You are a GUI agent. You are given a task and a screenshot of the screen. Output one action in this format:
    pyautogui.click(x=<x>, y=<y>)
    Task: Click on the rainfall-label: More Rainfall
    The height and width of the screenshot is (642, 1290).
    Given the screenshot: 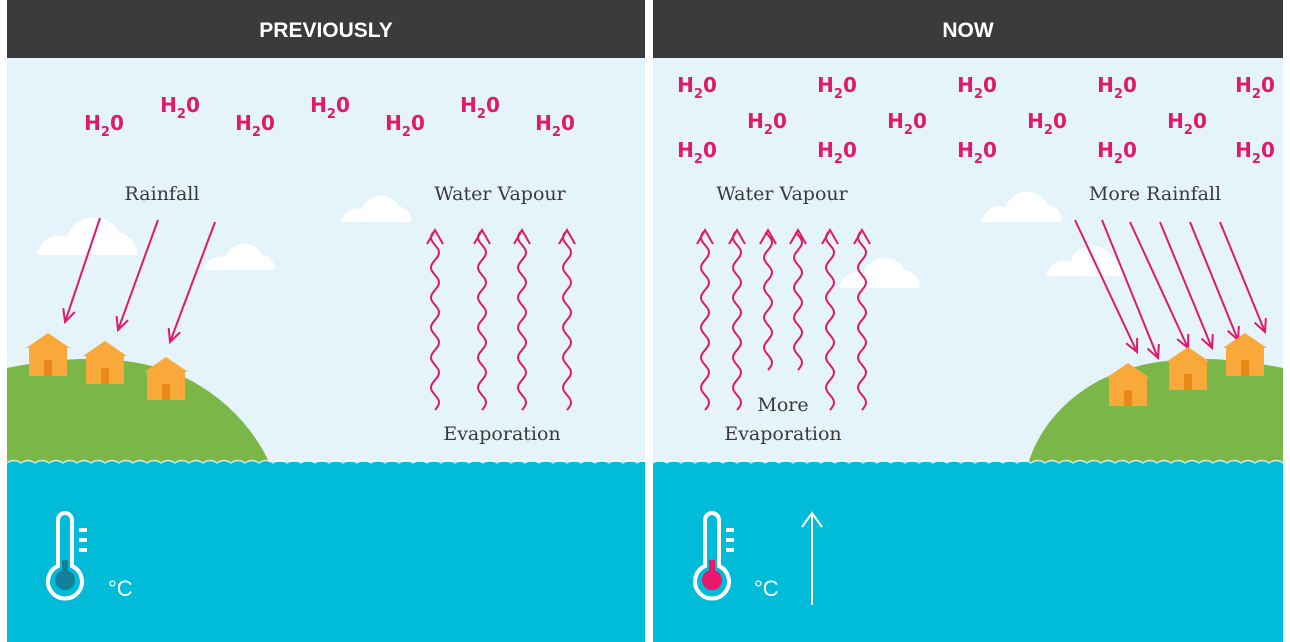 What is the action you would take?
    pyautogui.click(x=1155, y=194)
    